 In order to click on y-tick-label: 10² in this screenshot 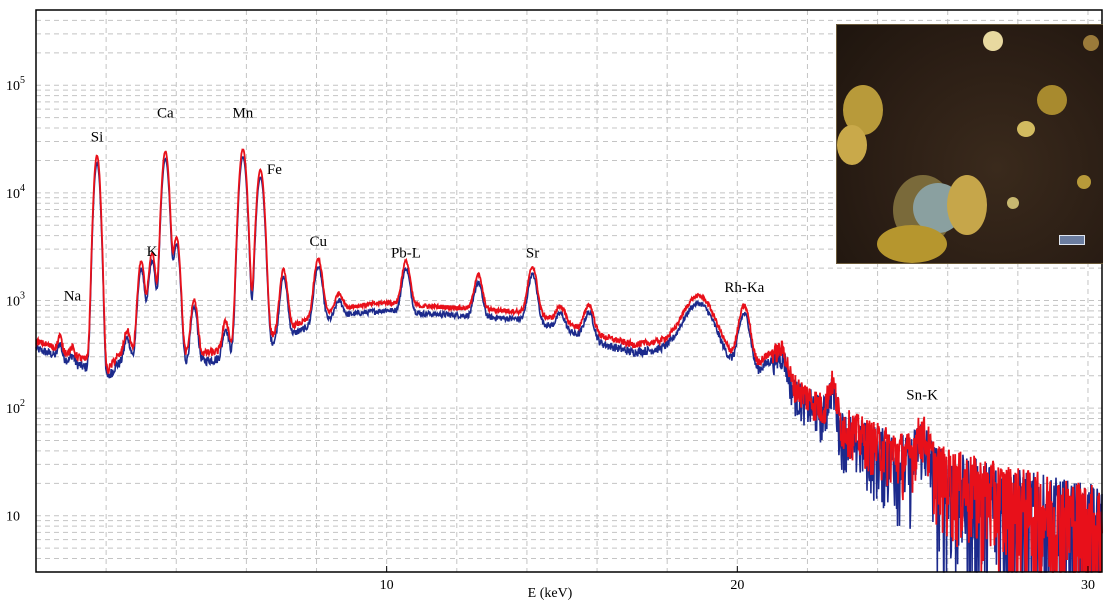, I will do `click(15, 407)`.